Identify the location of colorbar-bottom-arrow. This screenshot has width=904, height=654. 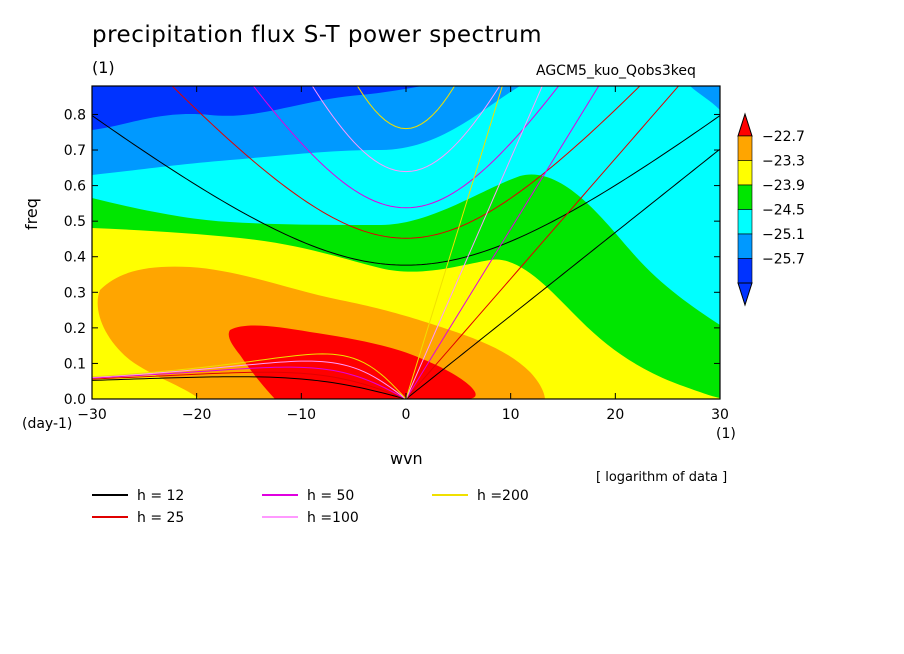
(745, 294).